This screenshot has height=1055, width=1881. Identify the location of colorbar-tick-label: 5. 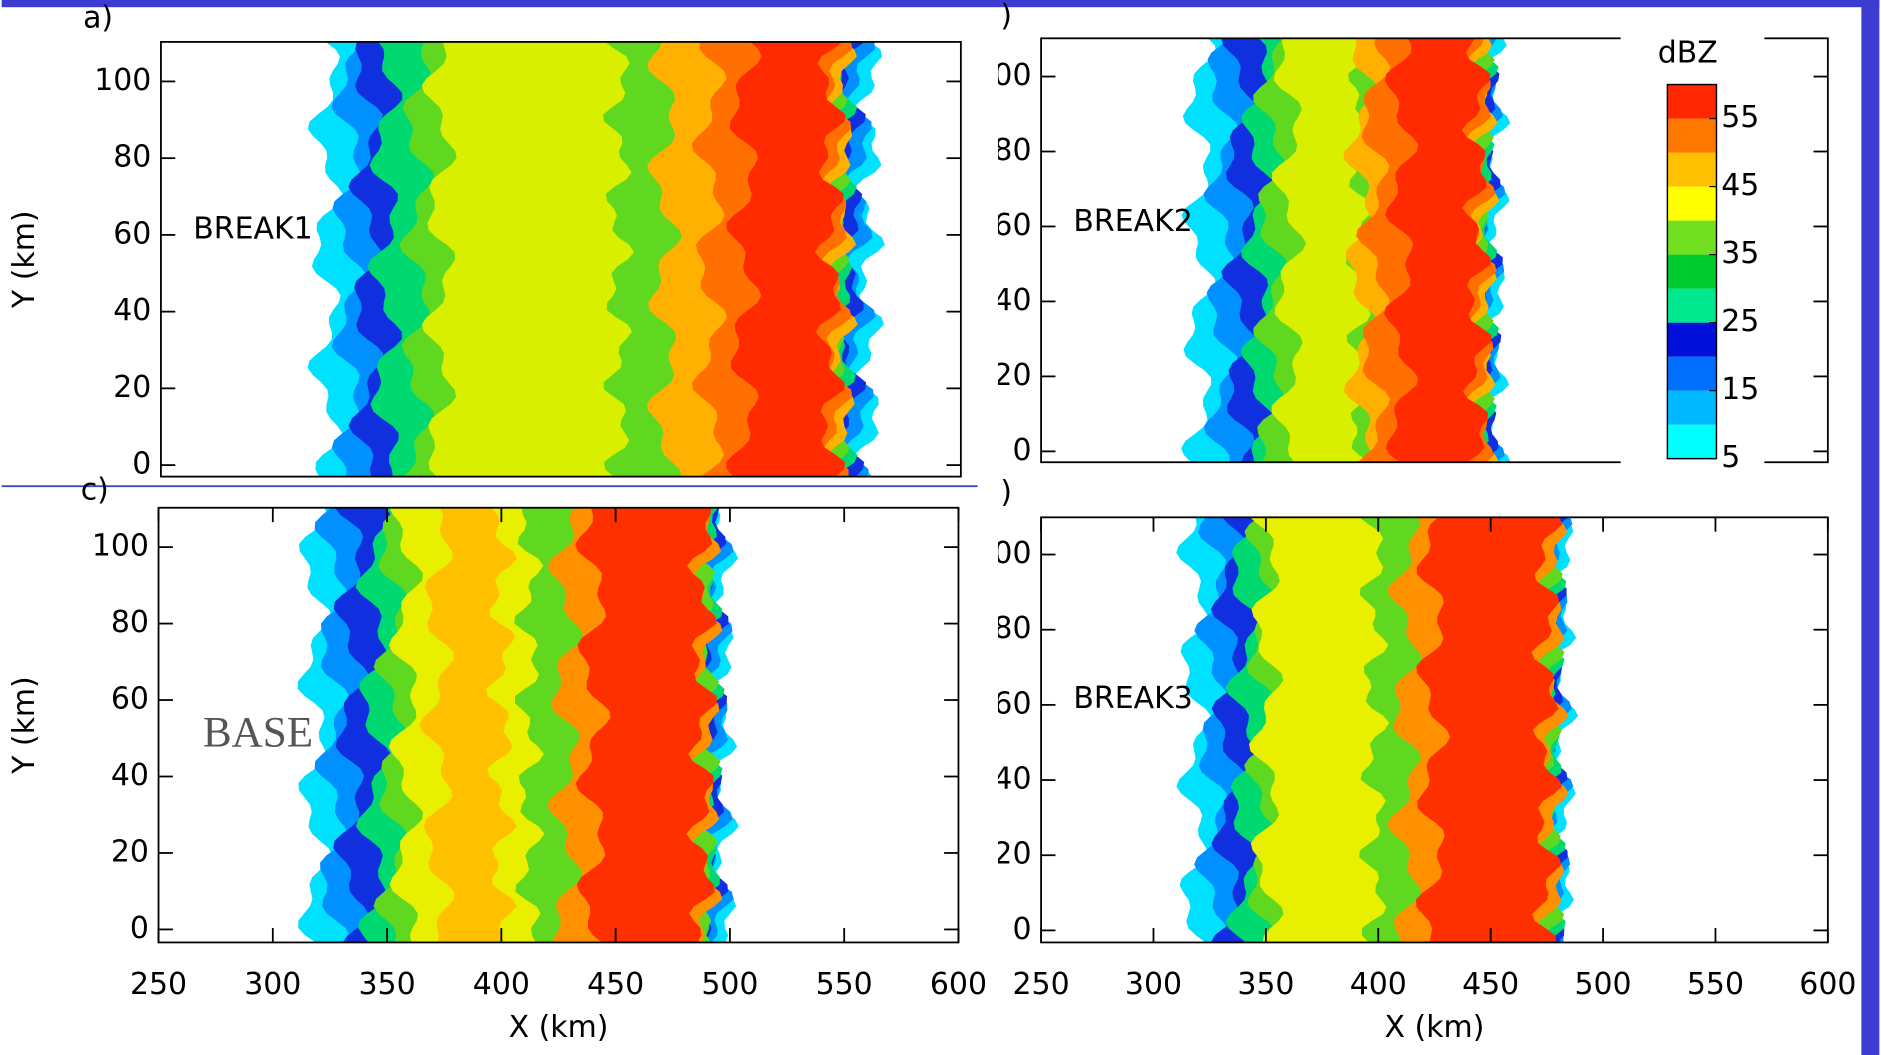
(1730, 457).